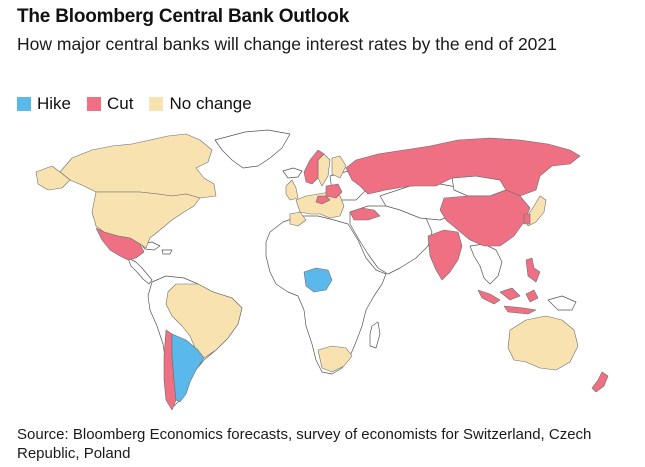 The width and height of the screenshot is (645, 467). Describe the element at coordinates (486, 264) in the screenshot. I see `landmass-southeast-asia` at that location.